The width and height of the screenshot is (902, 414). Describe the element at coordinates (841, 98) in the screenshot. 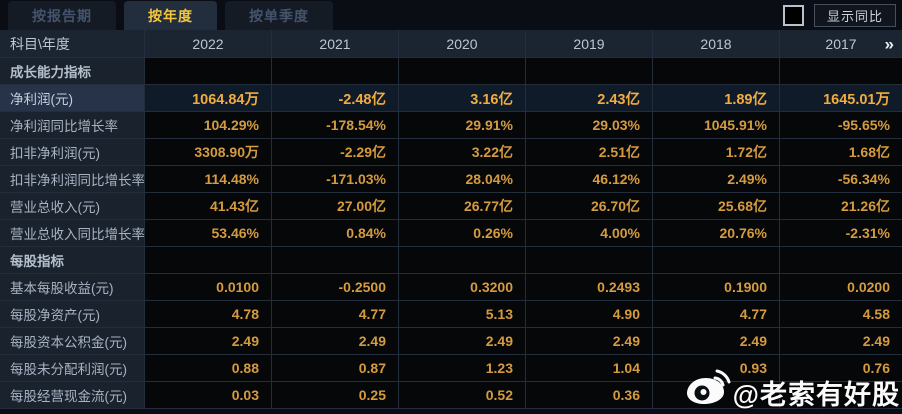

I see `value-cell: 1645.01万` at that location.